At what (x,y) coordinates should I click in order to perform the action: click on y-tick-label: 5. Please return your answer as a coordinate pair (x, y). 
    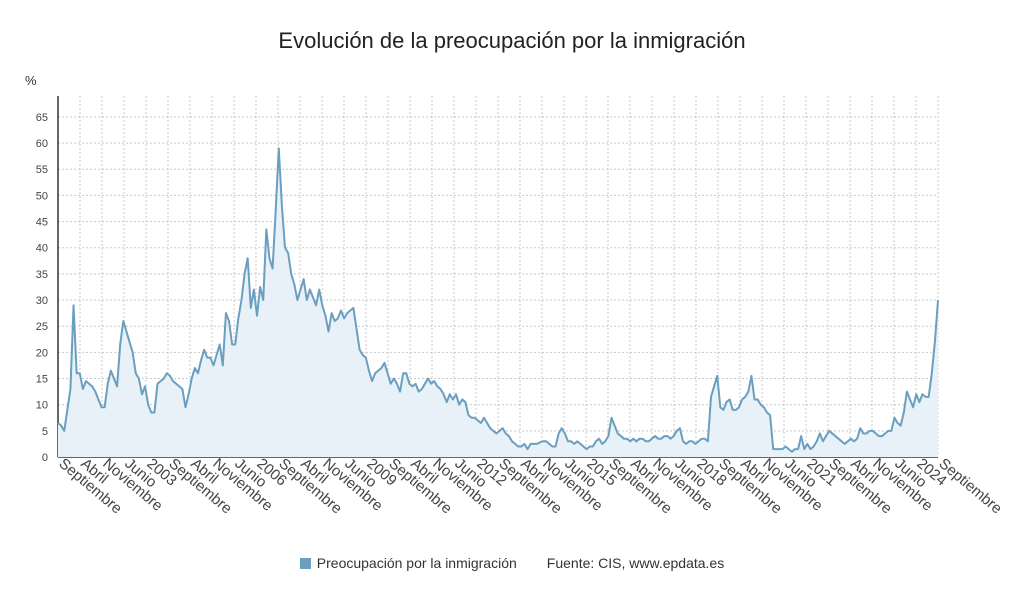
    Looking at the image, I should click on (45, 432).